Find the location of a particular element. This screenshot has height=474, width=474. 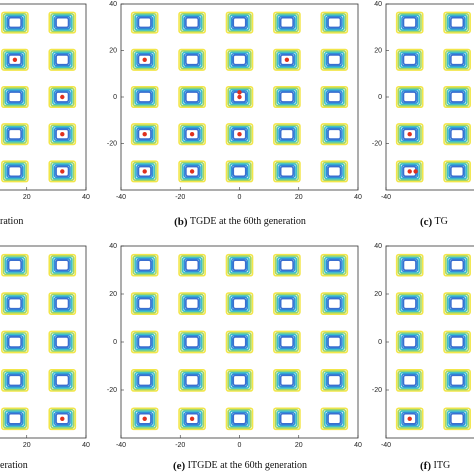

caption-label: (e) is located at coordinates (179, 466).